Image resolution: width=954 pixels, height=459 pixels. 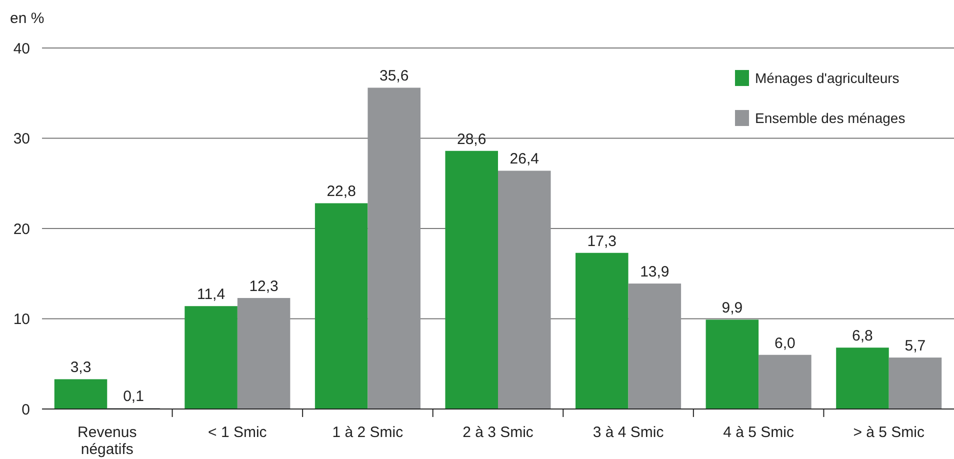 I want to click on legend-label: Ménages d'agriculteurs, so click(x=827, y=78).